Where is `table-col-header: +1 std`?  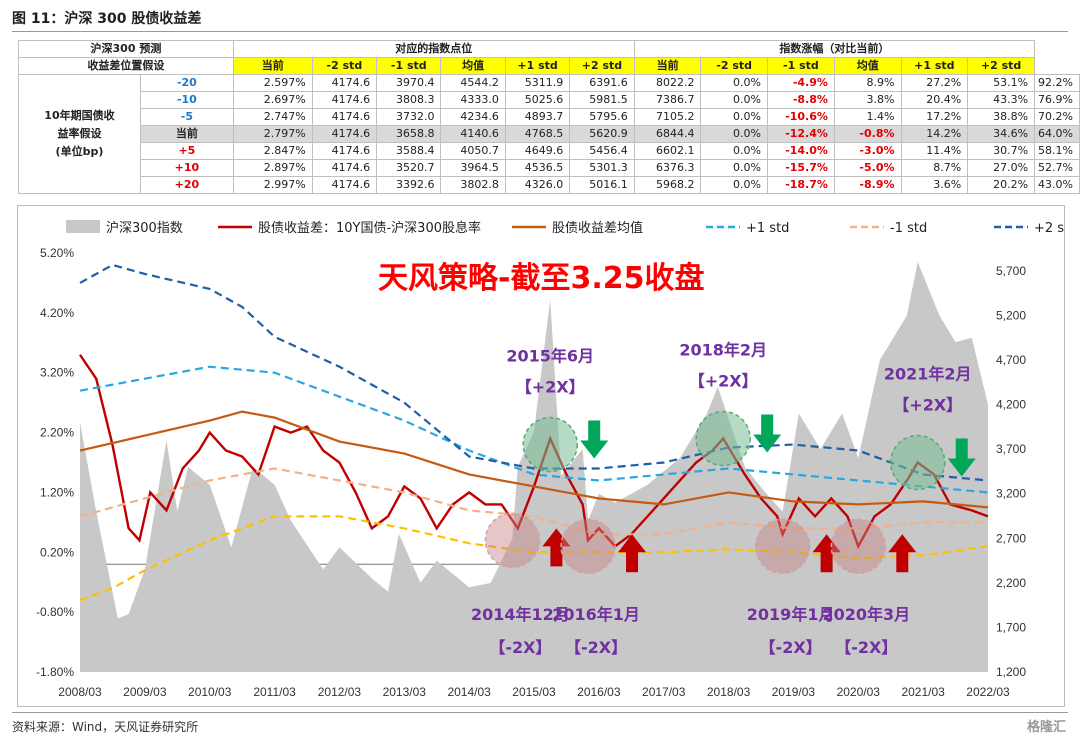
table-col-header: +1 std is located at coordinates (934, 66).